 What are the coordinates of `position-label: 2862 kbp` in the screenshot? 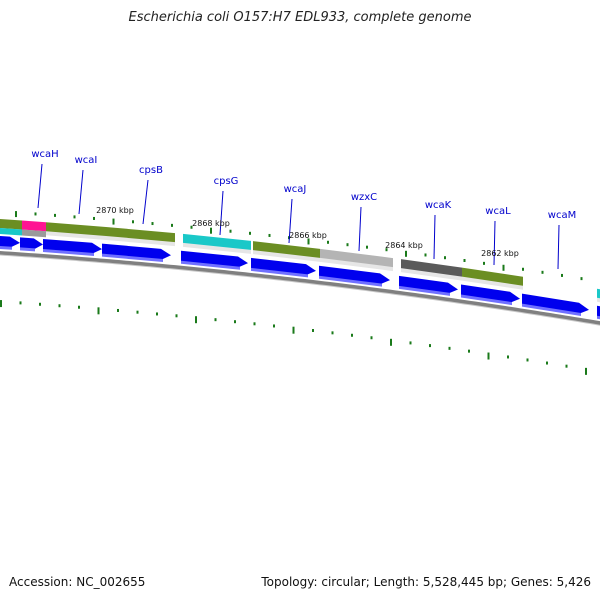 It's located at (500, 253).